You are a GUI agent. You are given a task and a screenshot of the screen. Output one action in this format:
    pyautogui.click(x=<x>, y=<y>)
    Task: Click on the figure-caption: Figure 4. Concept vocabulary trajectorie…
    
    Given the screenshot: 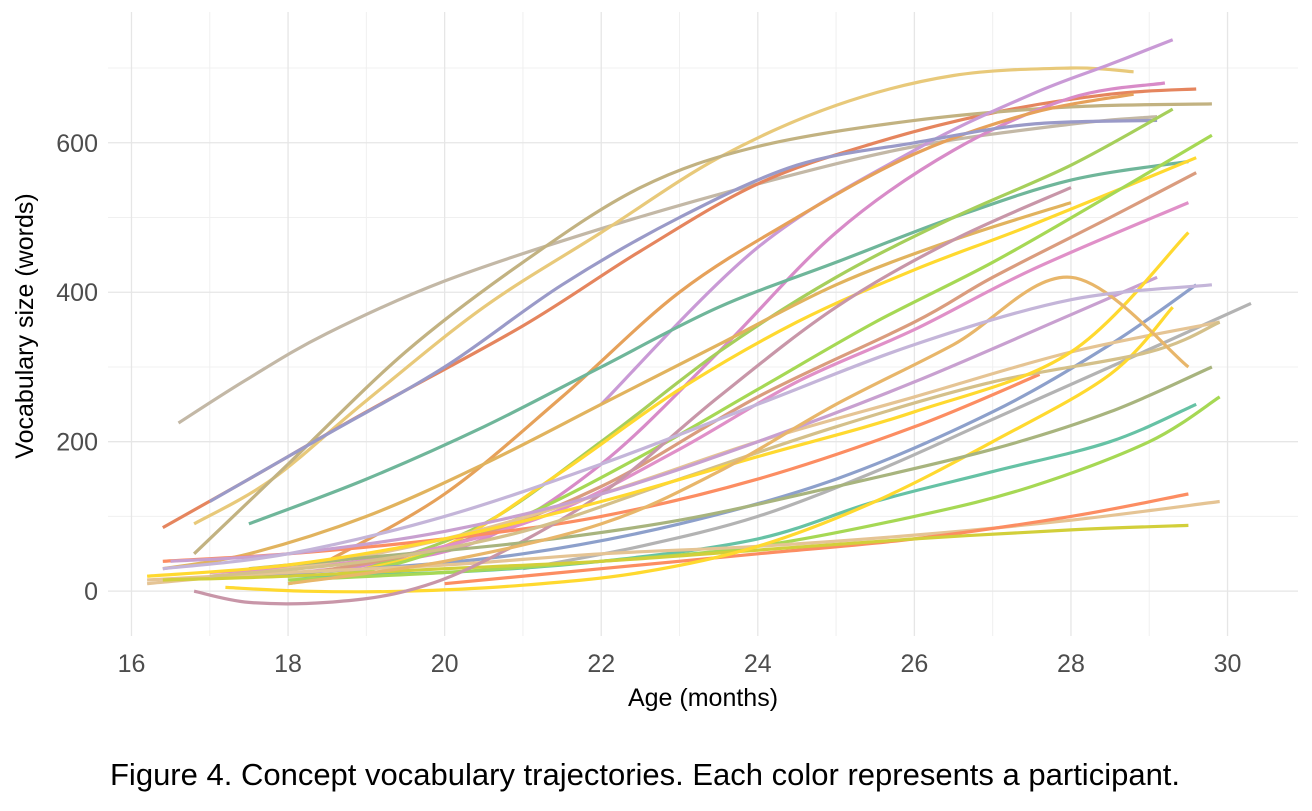 What is the action you would take?
    pyautogui.click(x=645, y=774)
    